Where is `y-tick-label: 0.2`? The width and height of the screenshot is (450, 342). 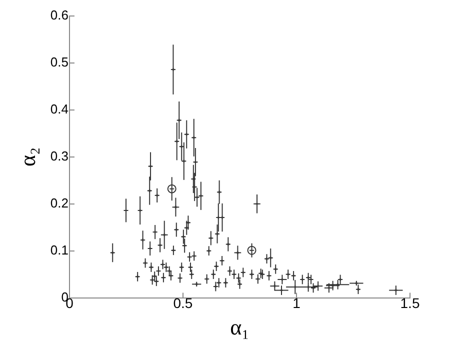
y-tick-label: 0.2 is located at coordinates (59, 202).